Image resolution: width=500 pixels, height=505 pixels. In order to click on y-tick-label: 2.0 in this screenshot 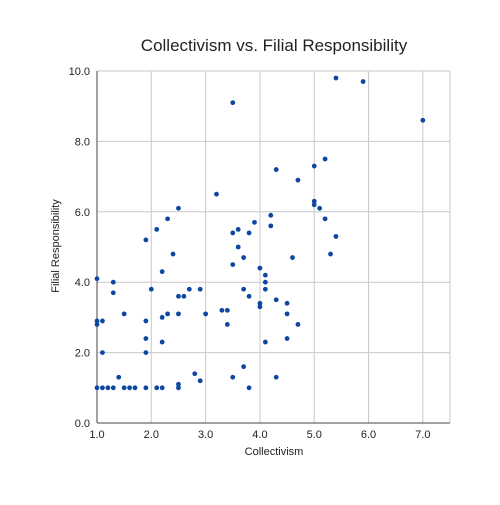, I will do `click(82, 354)`.